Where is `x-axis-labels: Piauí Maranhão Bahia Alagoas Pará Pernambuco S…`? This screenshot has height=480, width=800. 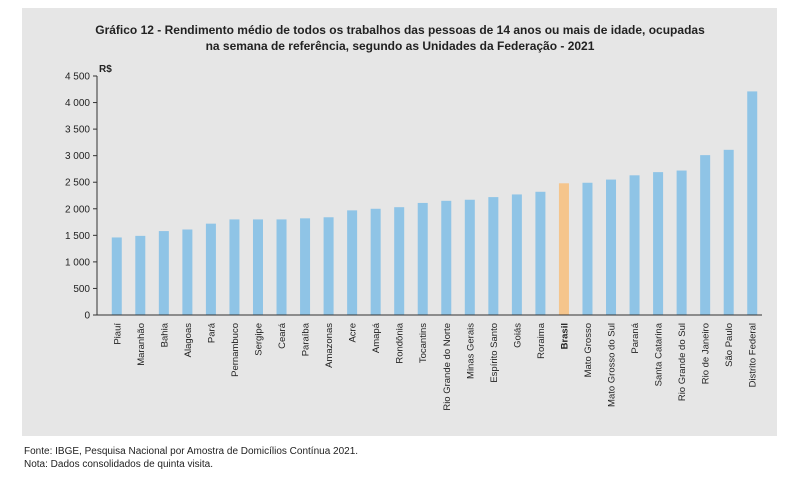
x-axis-labels: Piauí Maranhão Bahia Alagoas Pará Pernambuco S… is located at coordinates (435, 366).